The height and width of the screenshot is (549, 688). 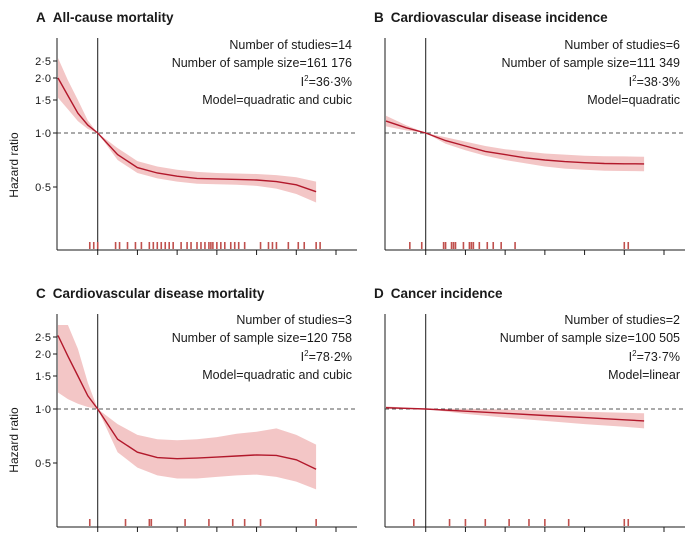 What do you see at coordinates (277, 100) in the screenshot?
I see `panel-a-model: Model=quadratic and cubic` at bounding box center [277, 100].